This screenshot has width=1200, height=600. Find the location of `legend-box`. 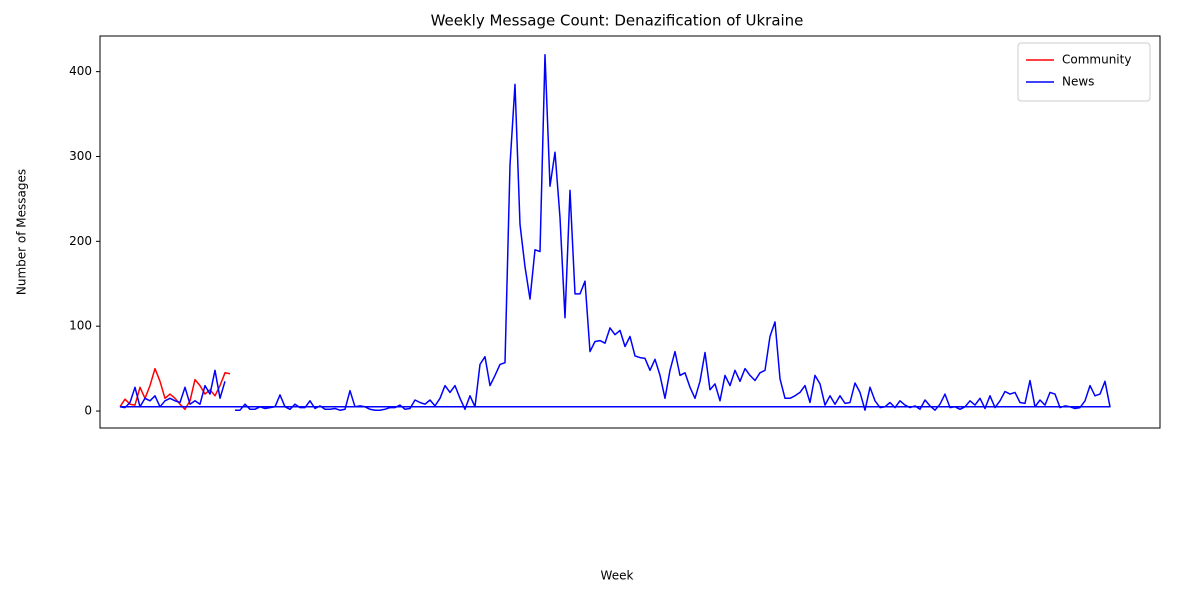

legend-box is located at coordinates (1084, 72).